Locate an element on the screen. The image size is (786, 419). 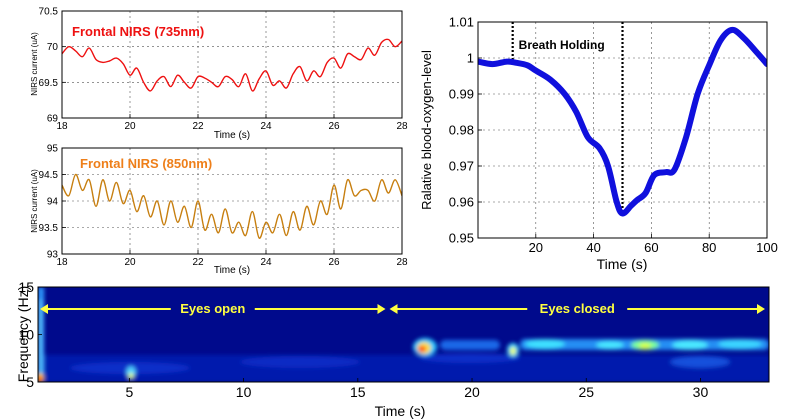
nirs-850-x-ticks: 18 20 22 24 26 28 is located at coordinates (232, 259).